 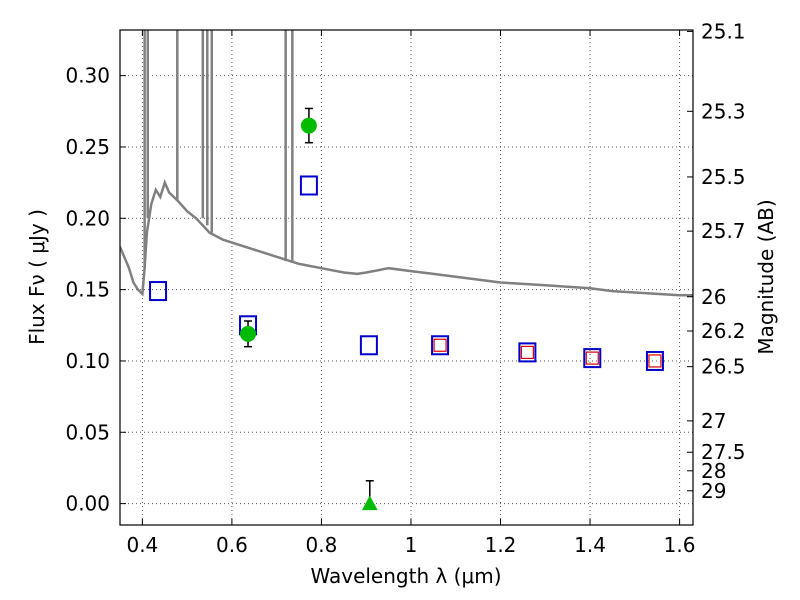 What do you see at coordinates (501, 545) in the screenshot?
I see `x-tick-label: 1.2` at bounding box center [501, 545].